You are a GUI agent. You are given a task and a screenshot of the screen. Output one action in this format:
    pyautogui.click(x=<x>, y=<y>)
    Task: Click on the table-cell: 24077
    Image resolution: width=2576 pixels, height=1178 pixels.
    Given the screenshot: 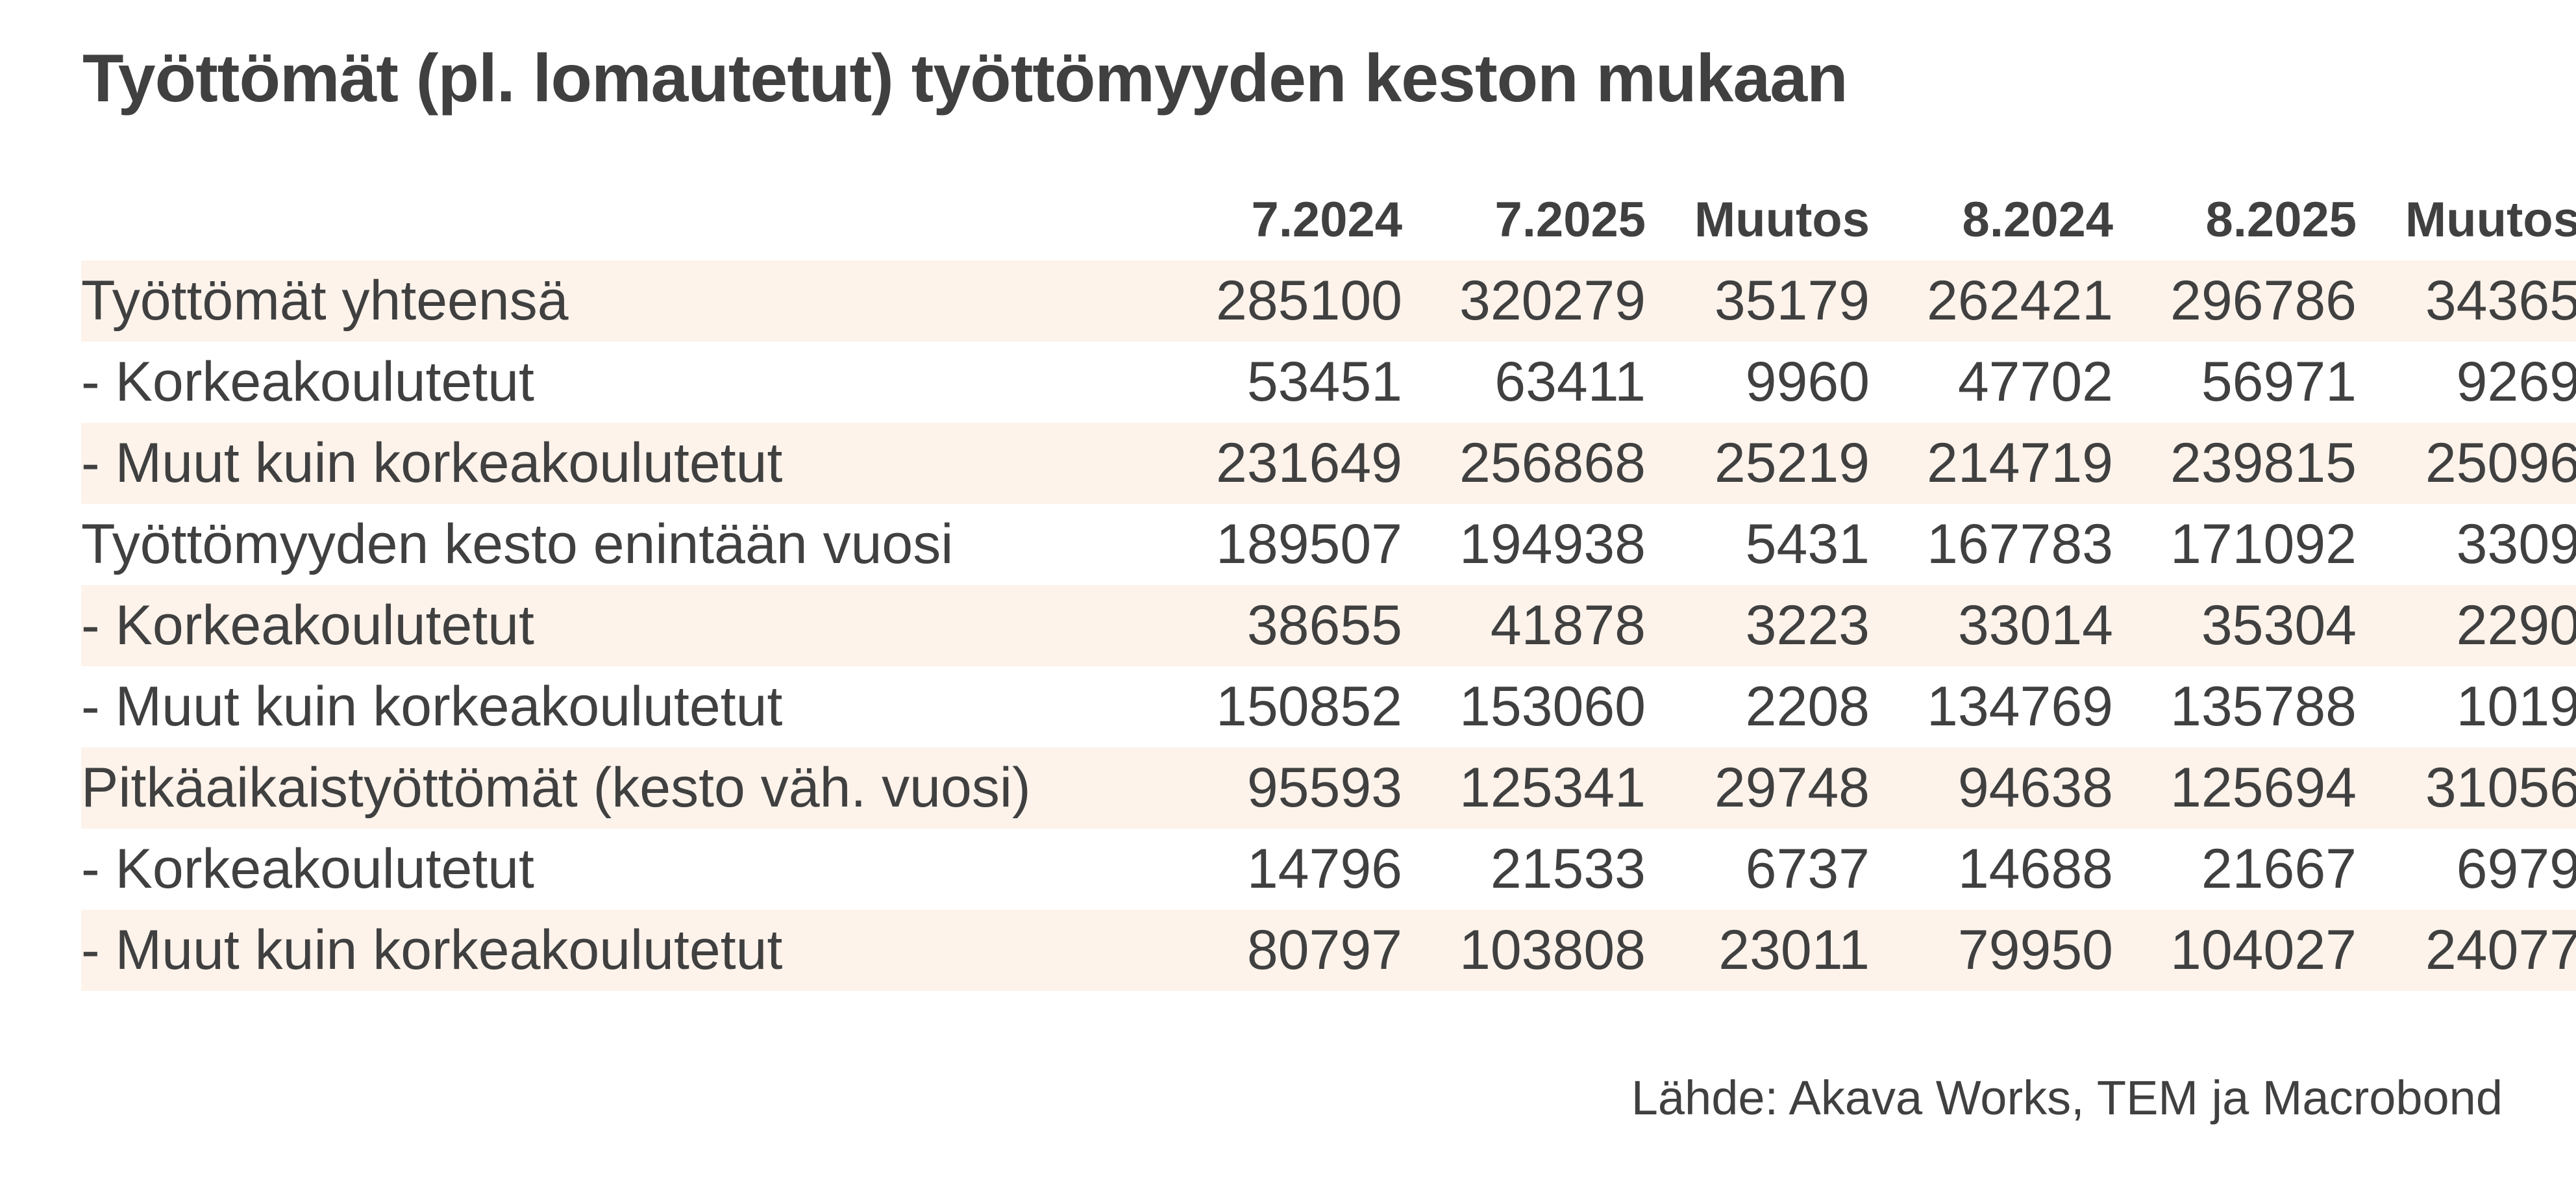 What is the action you would take?
    pyautogui.click(x=2466, y=950)
    